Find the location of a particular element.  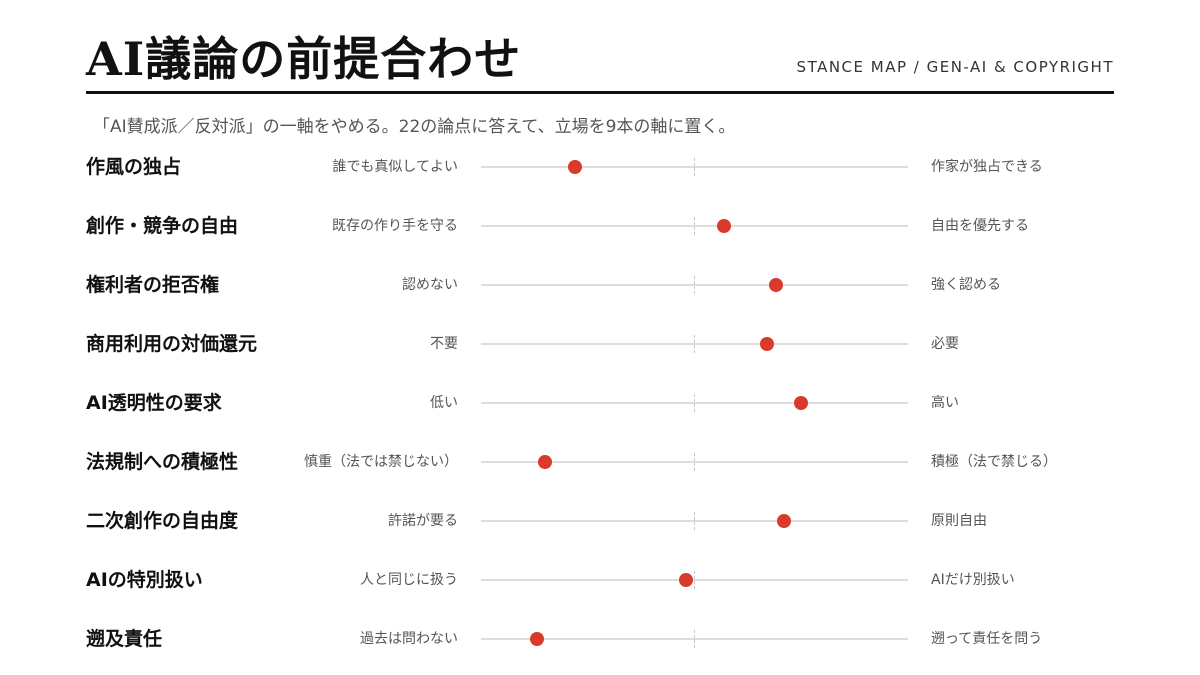

axis-label: 商用利用の対価還元 is located at coordinates (172, 344).